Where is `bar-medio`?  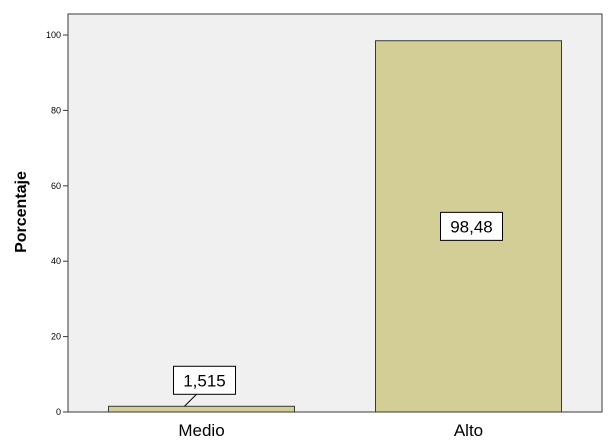 bar-medio is located at coordinates (201, 409).